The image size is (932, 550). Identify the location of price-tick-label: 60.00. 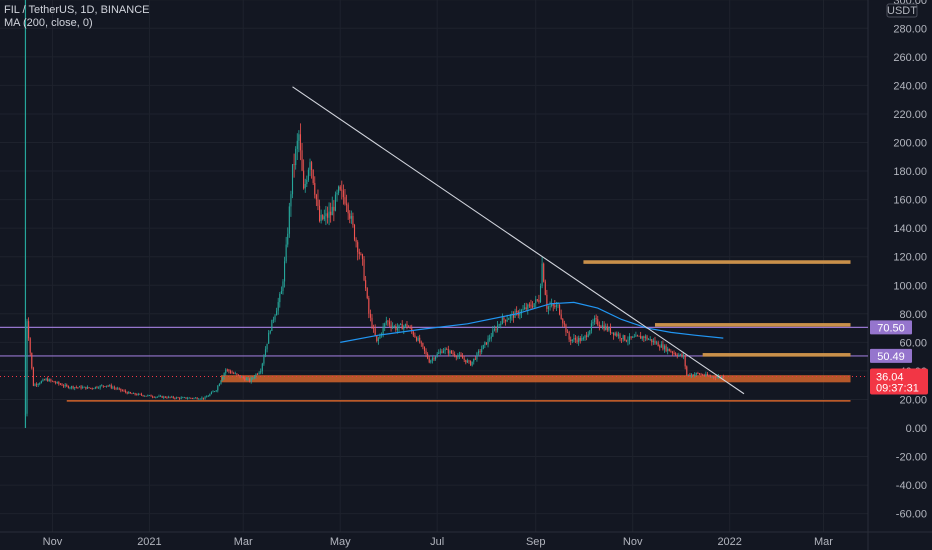
(913, 343).